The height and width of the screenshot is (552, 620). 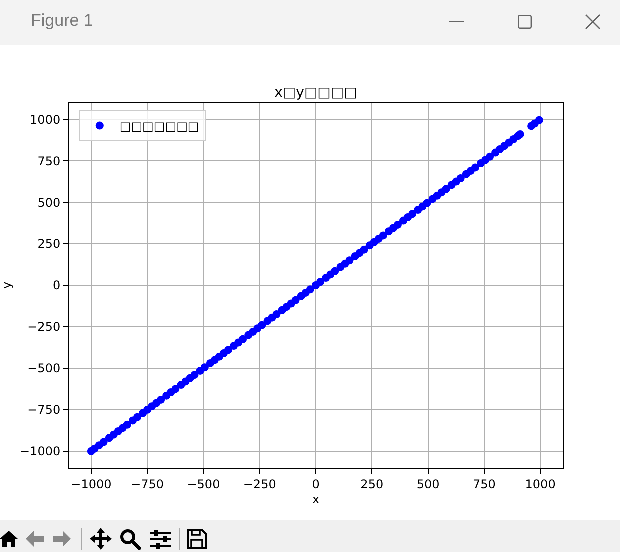 I want to click on x-tick-label: 750, so click(x=484, y=484).